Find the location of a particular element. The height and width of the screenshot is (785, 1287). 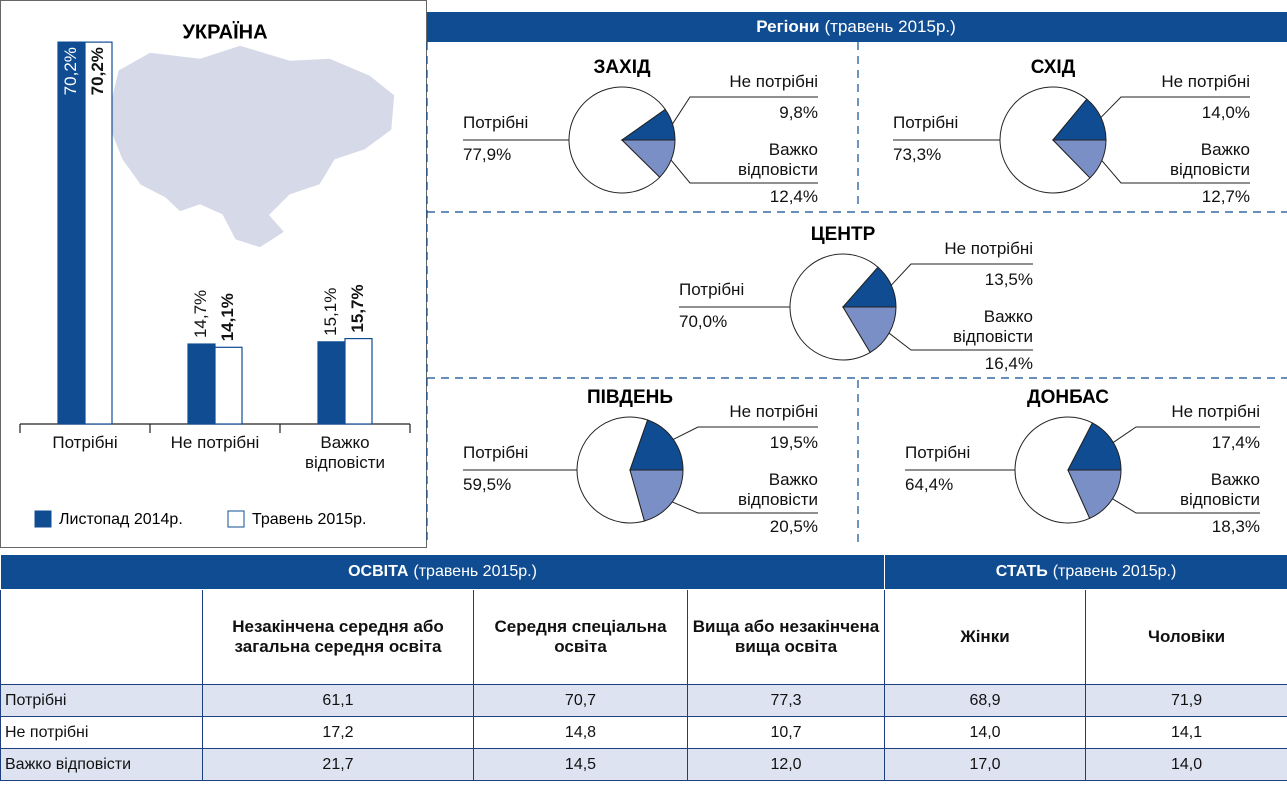

pie-value-label: 20,5% is located at coordinates (793, 526).